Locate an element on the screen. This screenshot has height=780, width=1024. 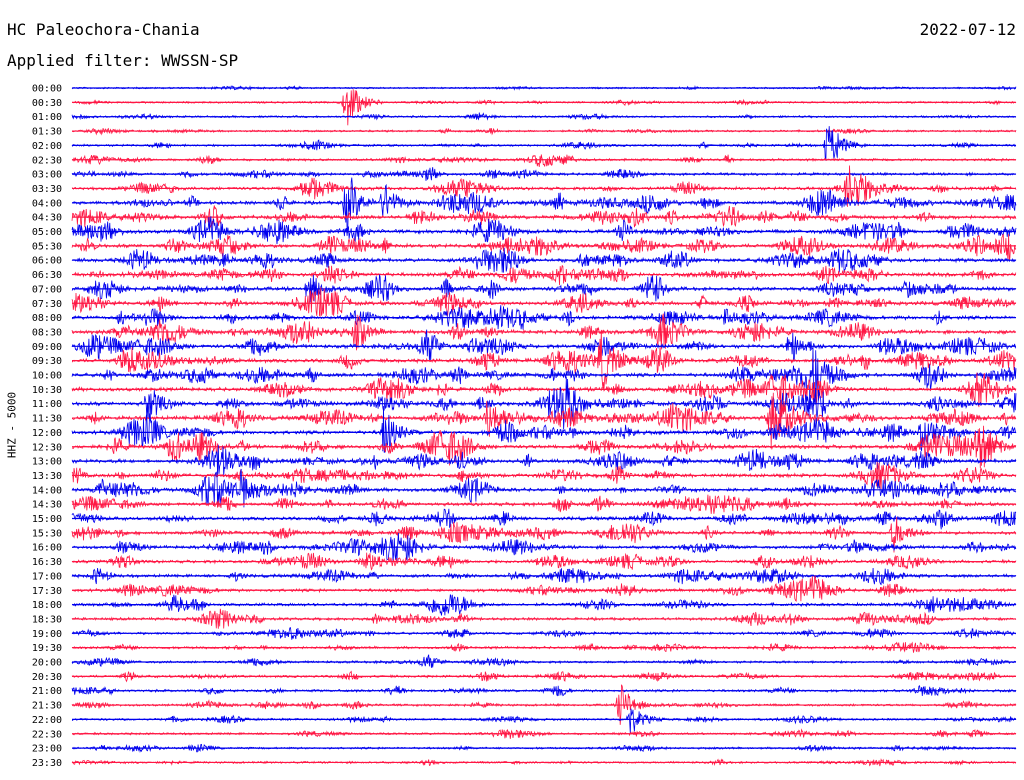
time-tick-label: 18:00 is located at coordinates (47, 605).